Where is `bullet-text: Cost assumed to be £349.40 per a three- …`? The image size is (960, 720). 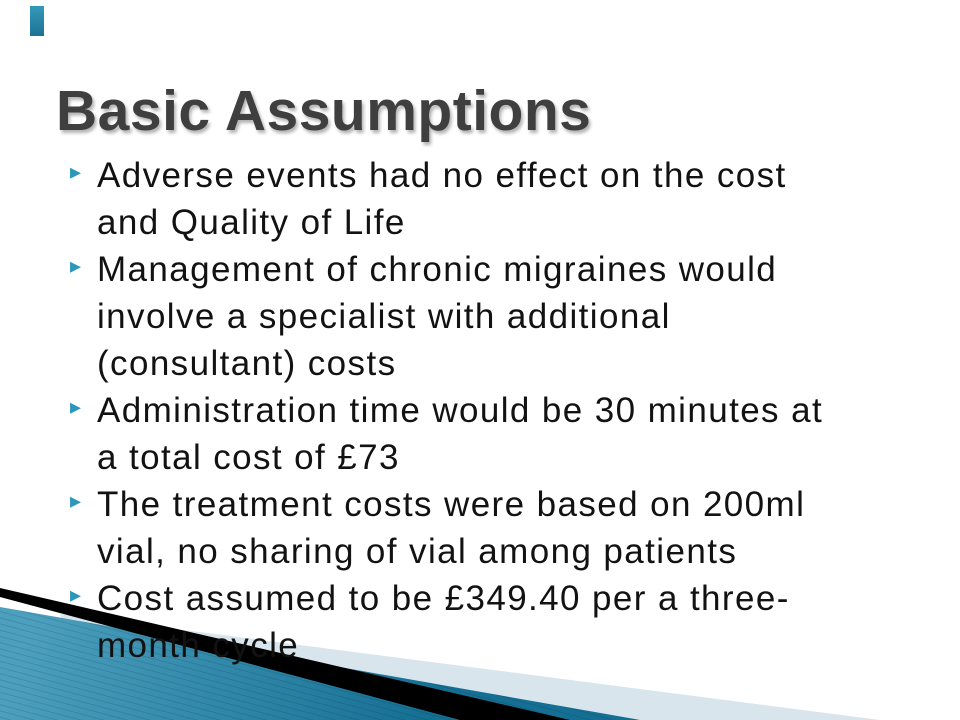
bullet-text: Cost assumed to be £349.40 per a three- … is located at coordinates (443, 622).